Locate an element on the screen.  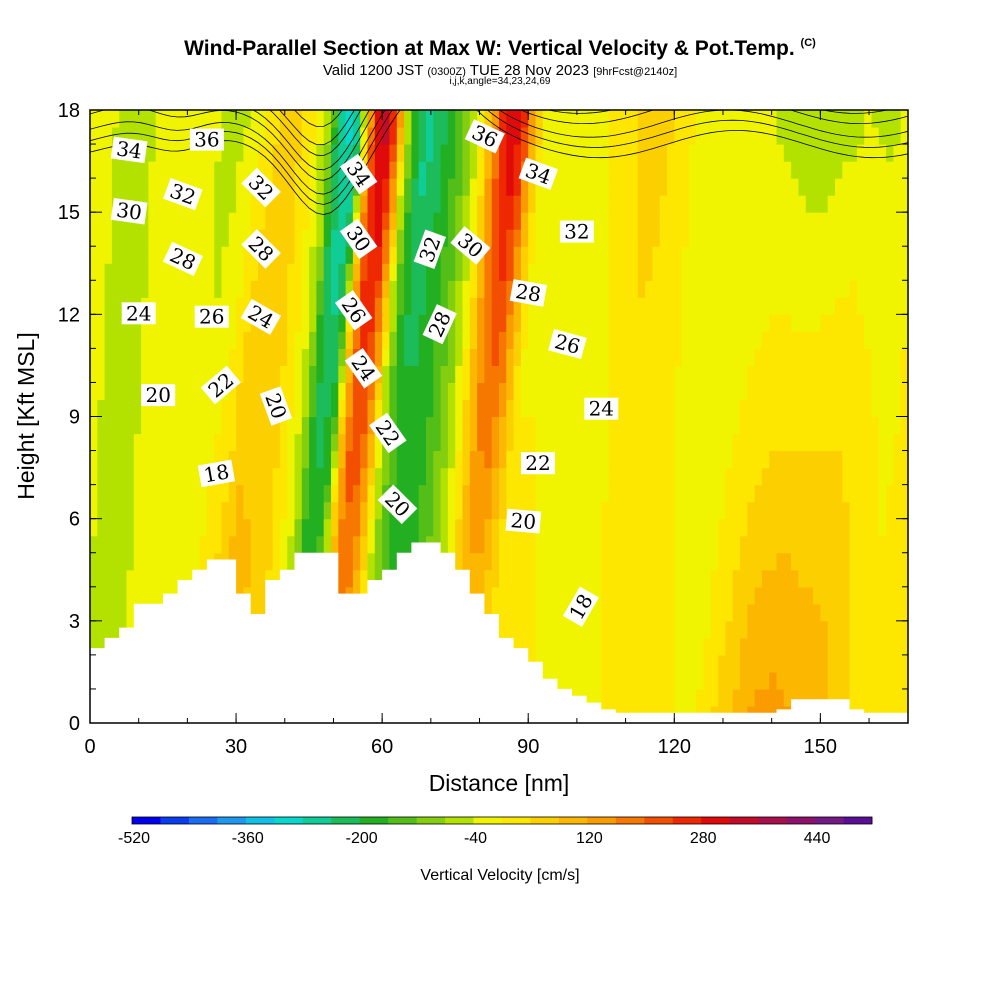
contour-label: 34 is located at coordinates (129, 150).